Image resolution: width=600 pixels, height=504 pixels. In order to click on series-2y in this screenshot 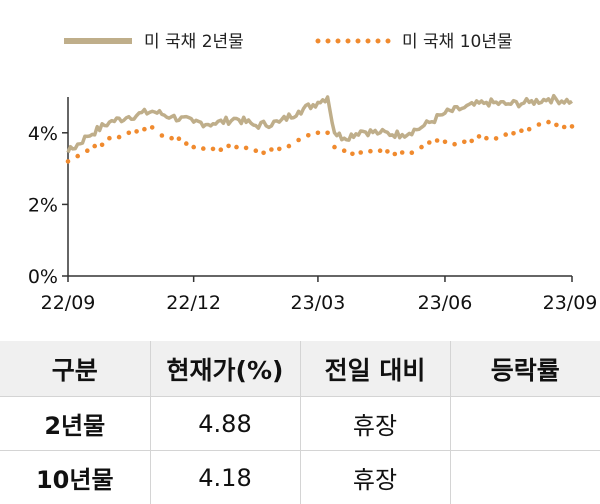, I will do `click(319, 123)`.